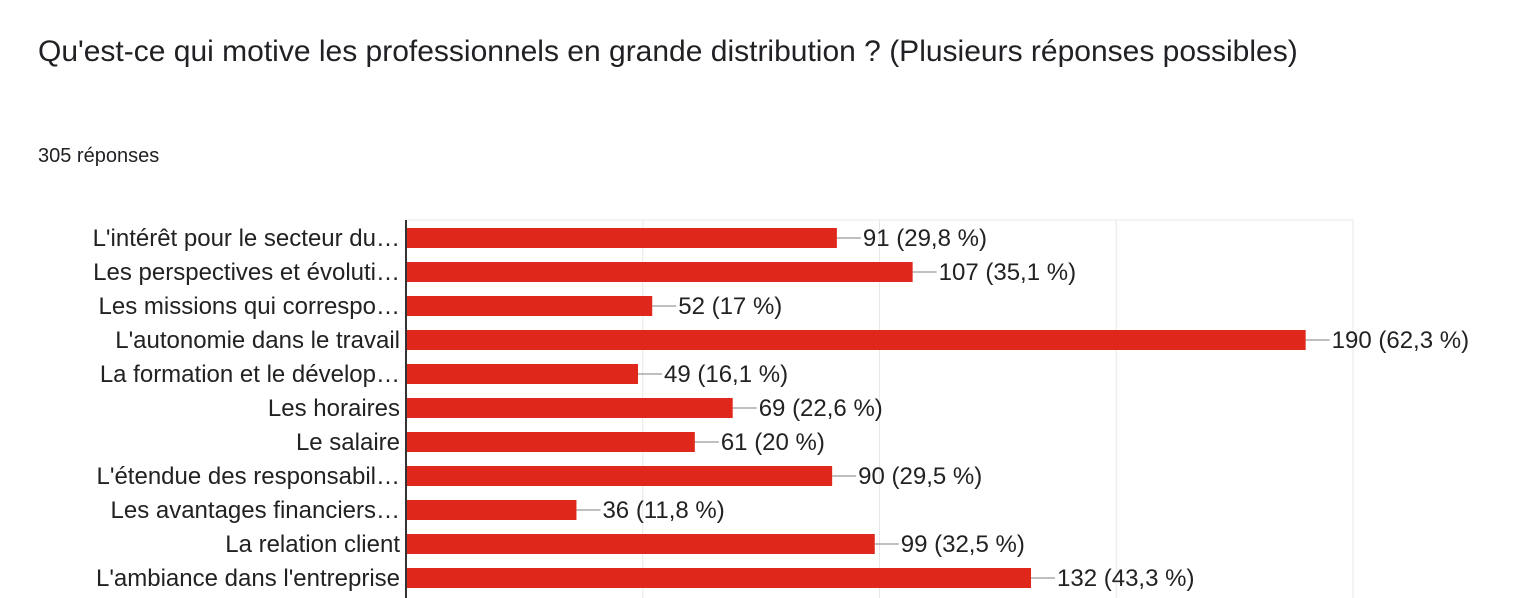 This screenshot has width=1524, height=598. What do you see at coordinates (334, 408) in the screenshot?
I see `category-label: Les horaires` at bounding box center [334, 408].